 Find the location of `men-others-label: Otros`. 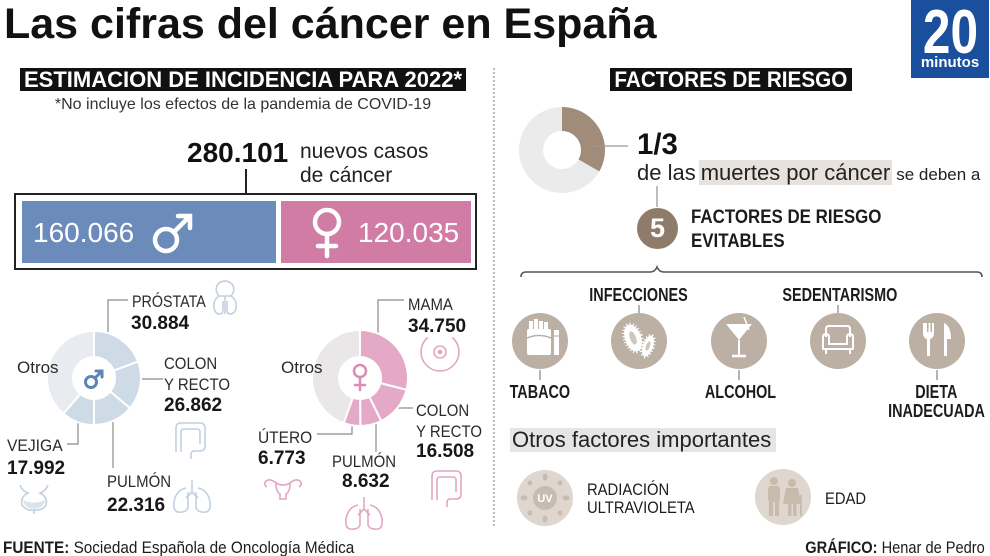

men-others-label: Otros is located at coordinates (38, 367).